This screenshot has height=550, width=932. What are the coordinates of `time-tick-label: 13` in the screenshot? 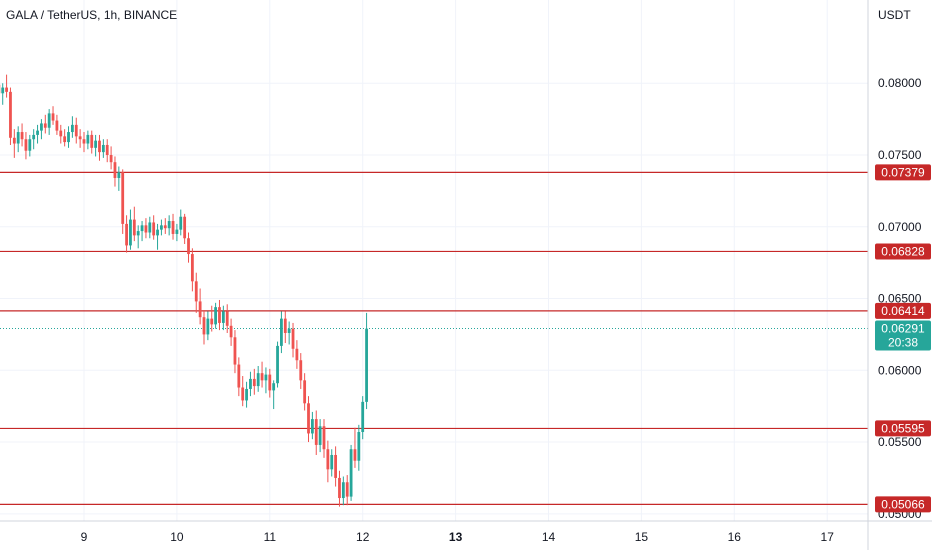 It's located at (456, 537).